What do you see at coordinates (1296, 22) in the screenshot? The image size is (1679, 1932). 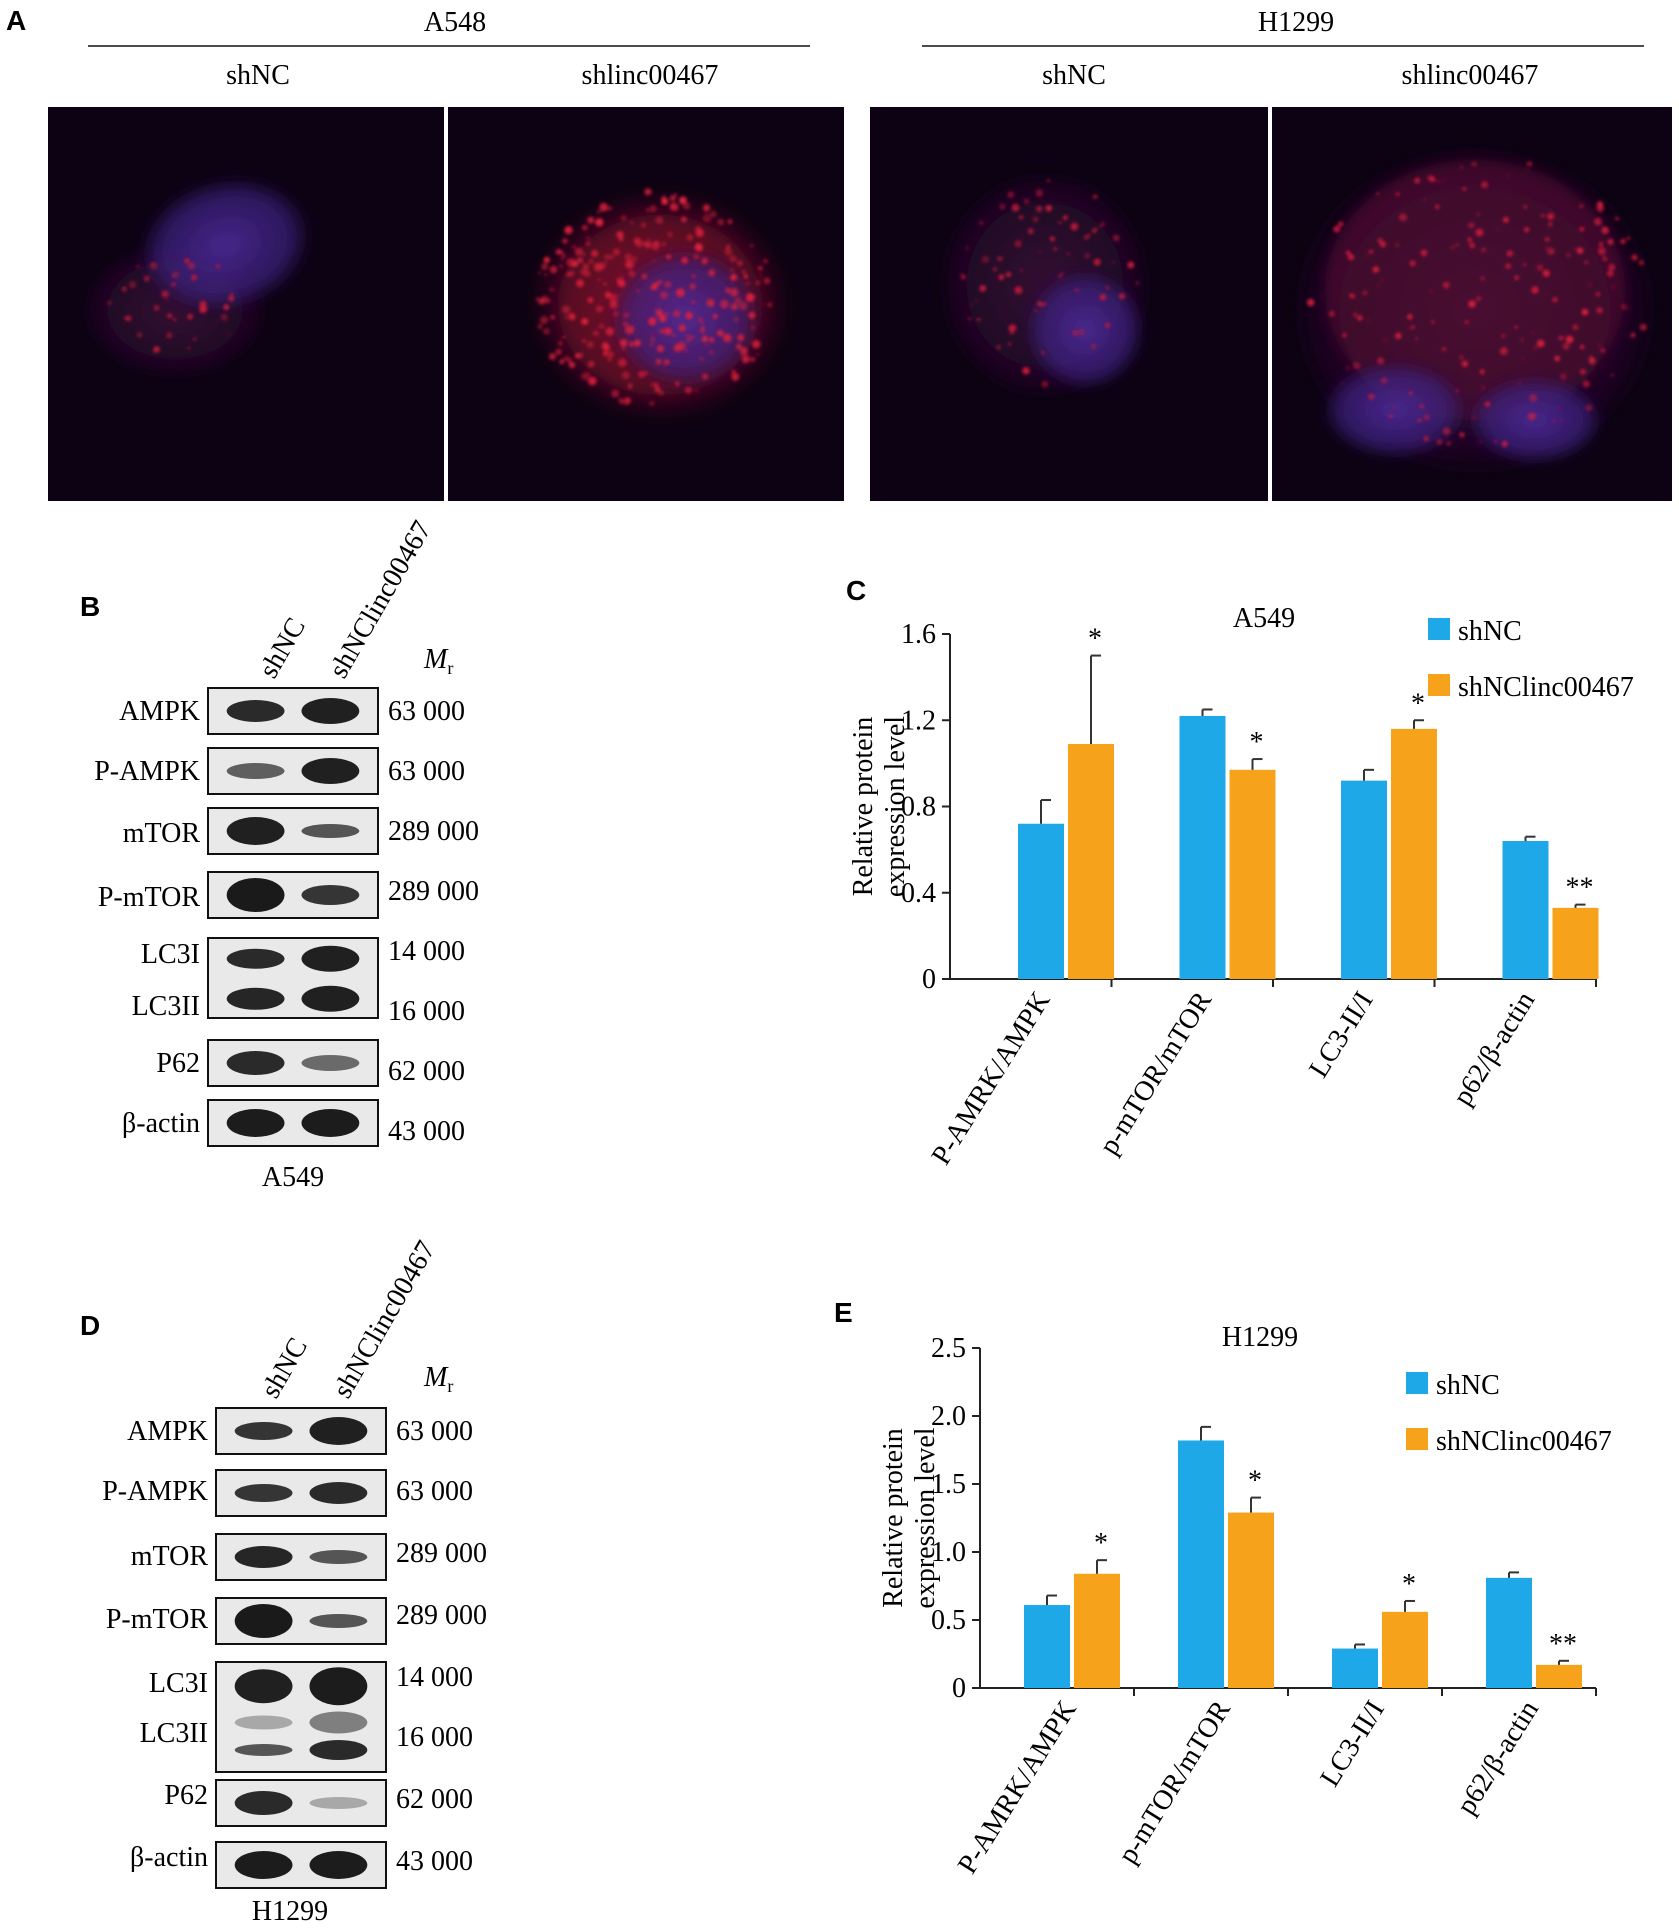 I see `panel-a-group2-title: H1299` at bounding box center [1296, 22].